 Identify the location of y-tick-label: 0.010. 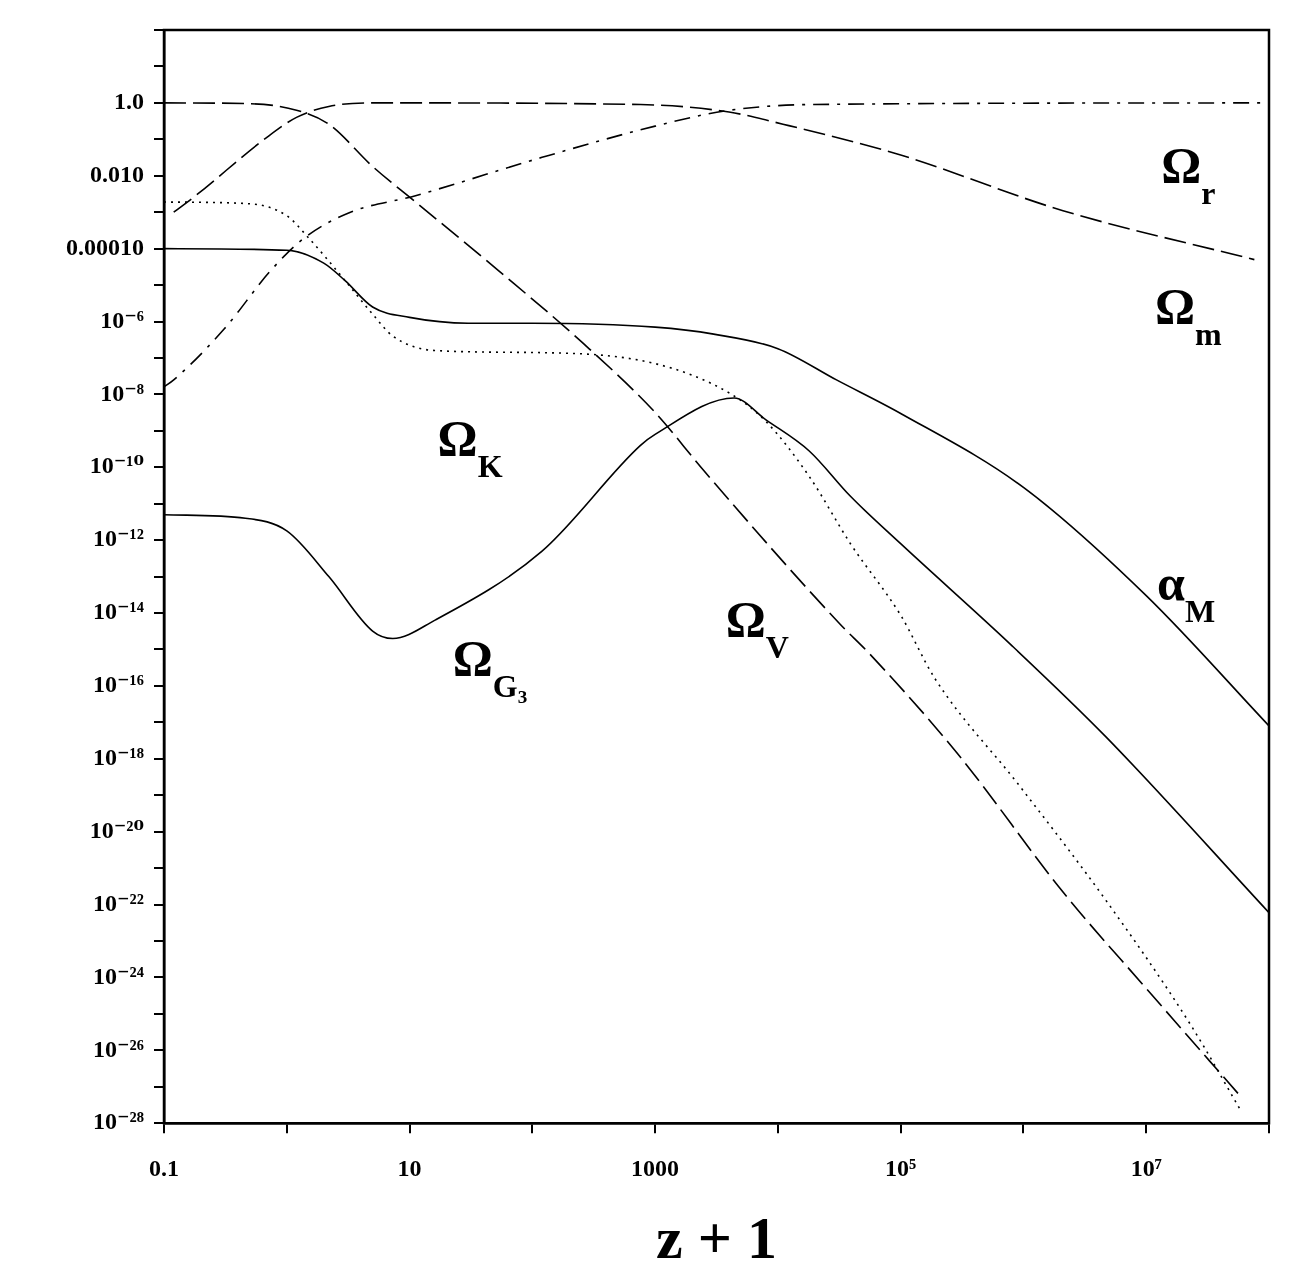
(117, 173).